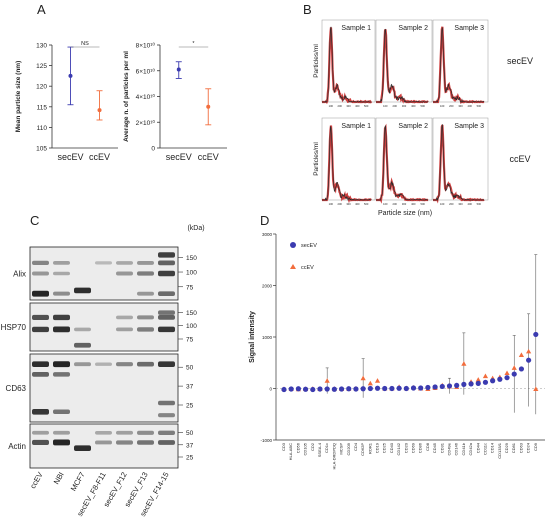 The width and height of the screenshot is (550, 526). What do you see at coordinates (355, 446) in the screenshot?
I see `x-tick-label: CD4` at bounding box center [355, 446].